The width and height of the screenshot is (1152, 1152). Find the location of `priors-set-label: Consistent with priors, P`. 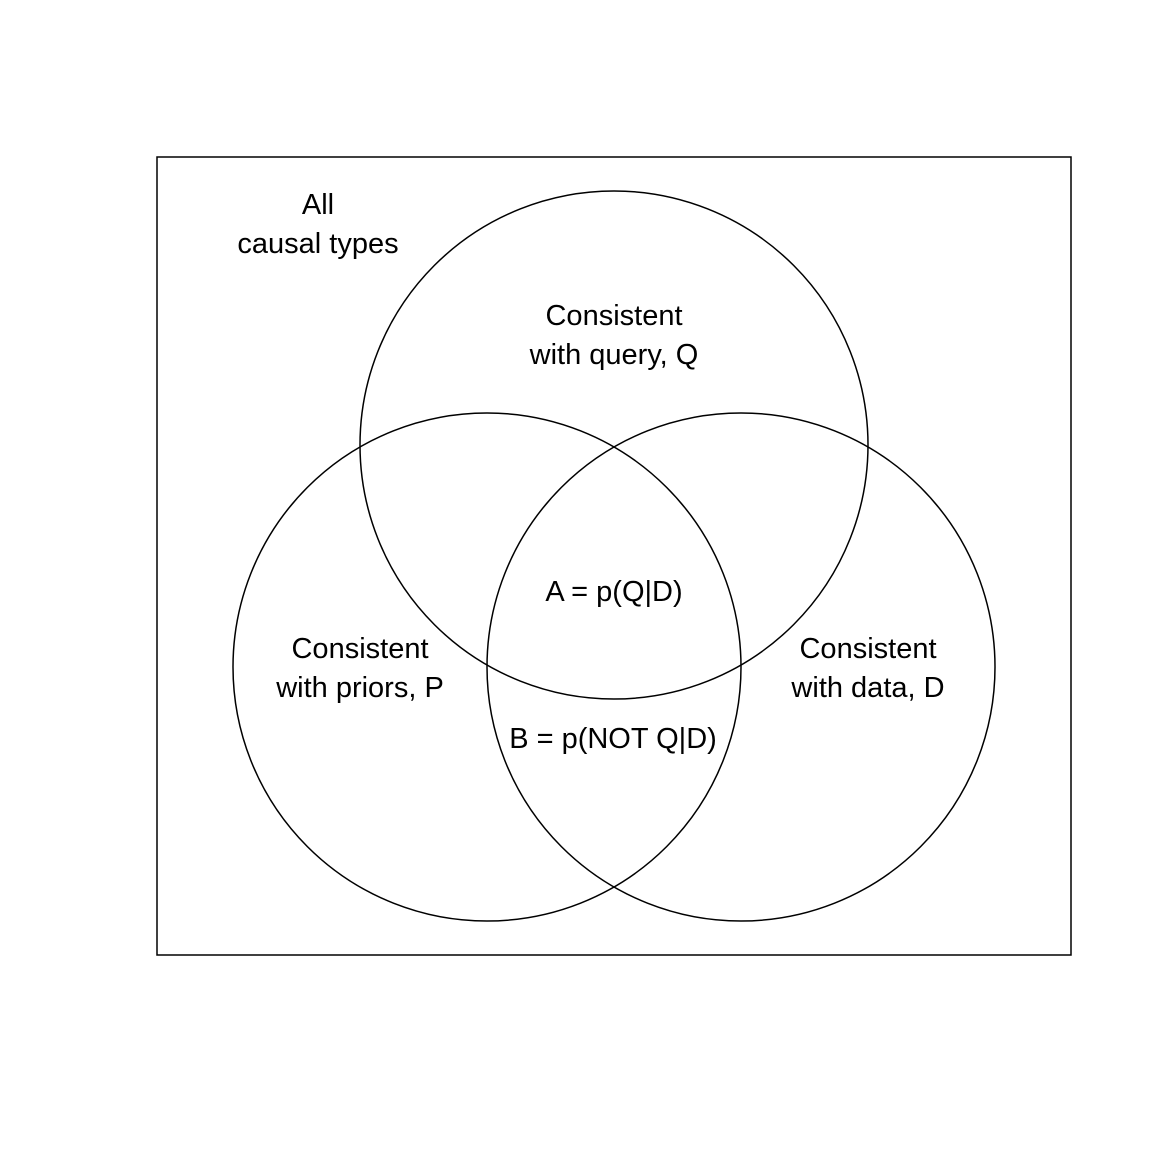

priors-set-label: Consistent with priors, P is located at coordinates (360, 669).